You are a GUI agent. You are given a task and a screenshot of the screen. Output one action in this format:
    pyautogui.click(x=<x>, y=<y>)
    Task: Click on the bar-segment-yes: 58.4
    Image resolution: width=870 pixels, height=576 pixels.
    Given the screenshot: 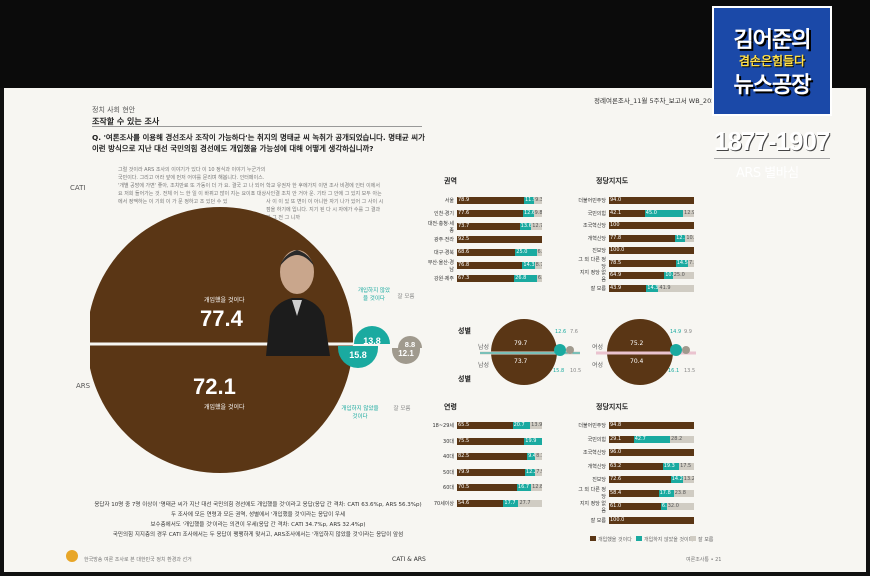 What is the action you would take?
    pyautogui.click(x=634, y=493)
    